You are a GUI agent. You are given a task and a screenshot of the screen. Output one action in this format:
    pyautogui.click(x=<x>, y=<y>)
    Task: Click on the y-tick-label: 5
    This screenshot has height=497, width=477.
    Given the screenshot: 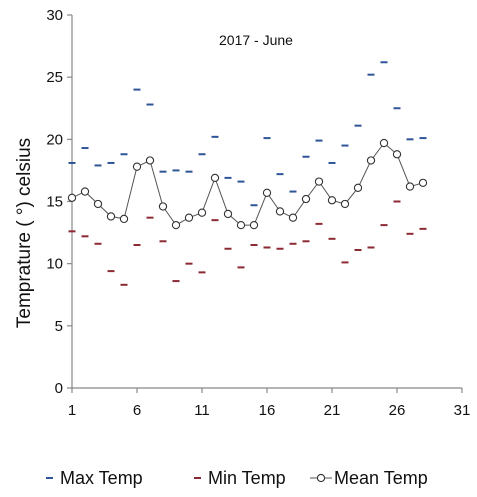 What is the action you would take?
    pyautogui.click(x=59, y=326)
    